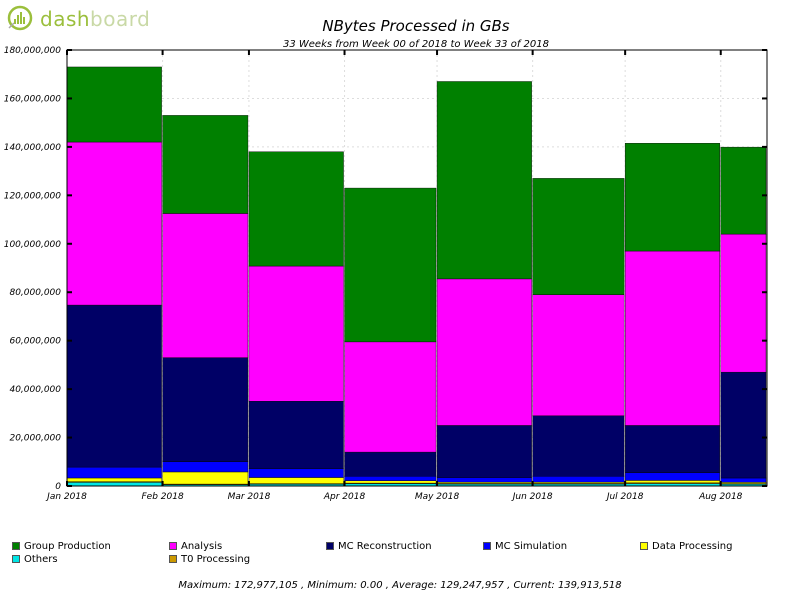 This screenshot has height=600, width=800. Describe the element at coordinates (249, 497) in the screenshot. I see `x-tick-label: Mar 2018` at that location.